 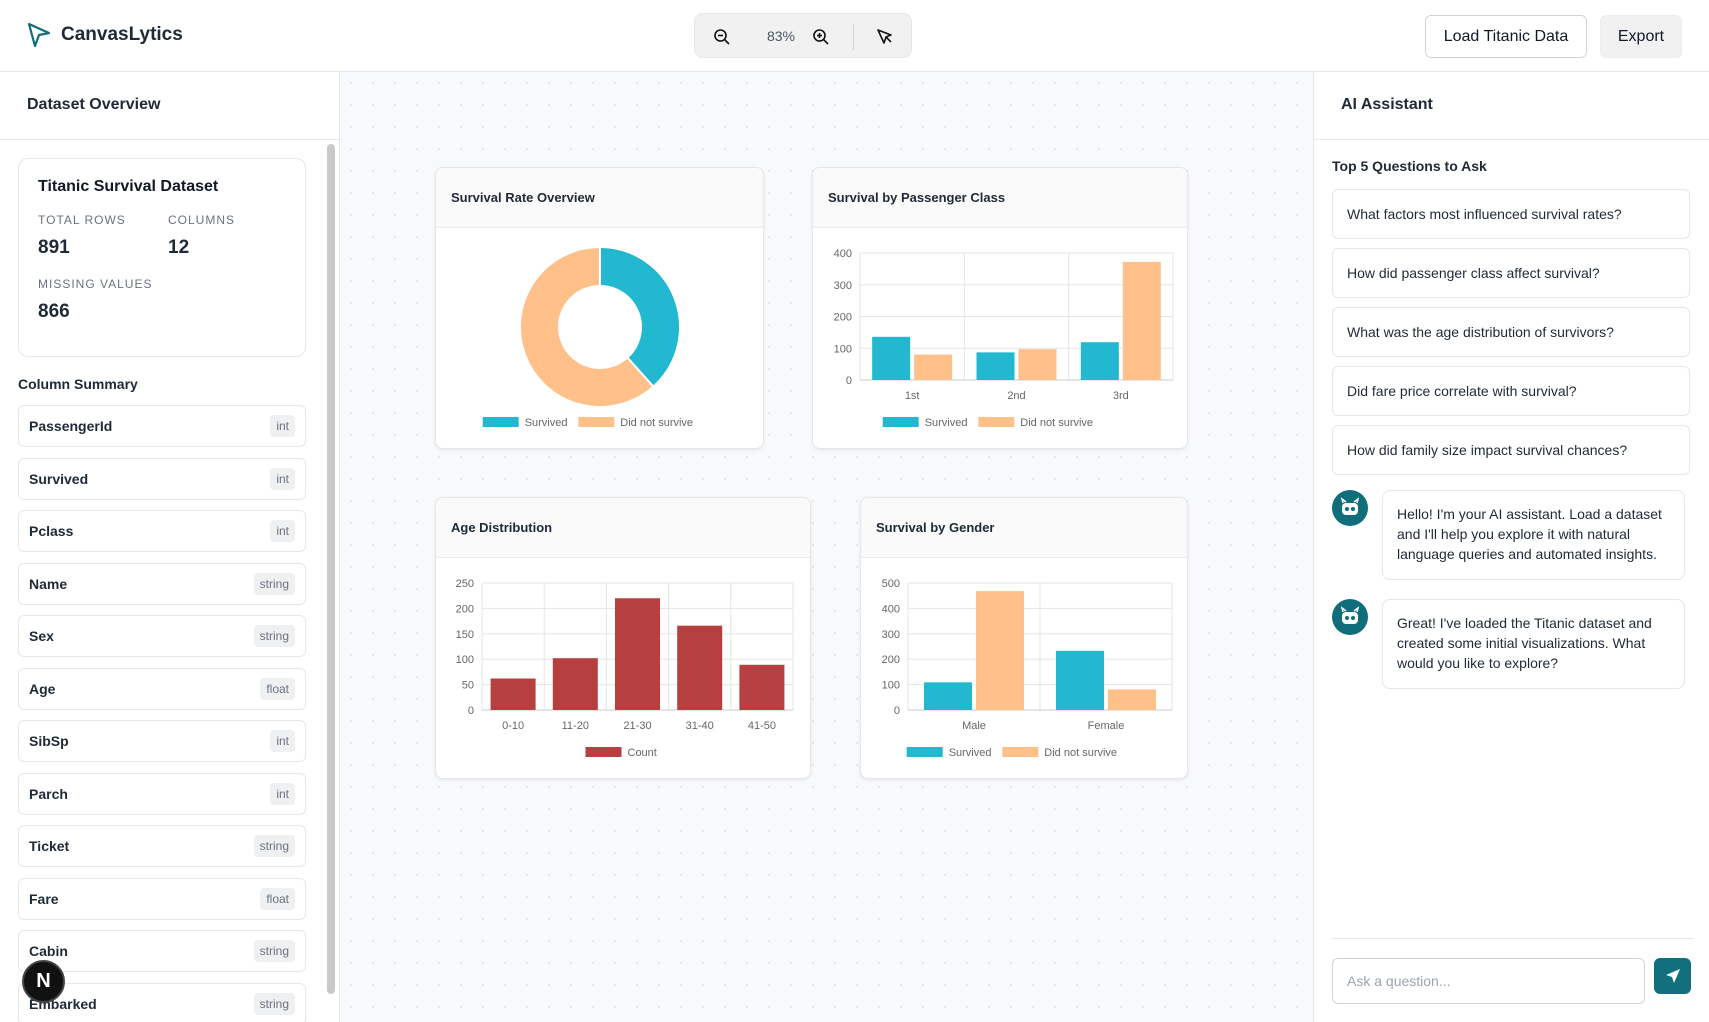 What do you see at coordinates (41, 636) in the screenshot?
I see `column-name: Sex` at bounding box center [41, 636].